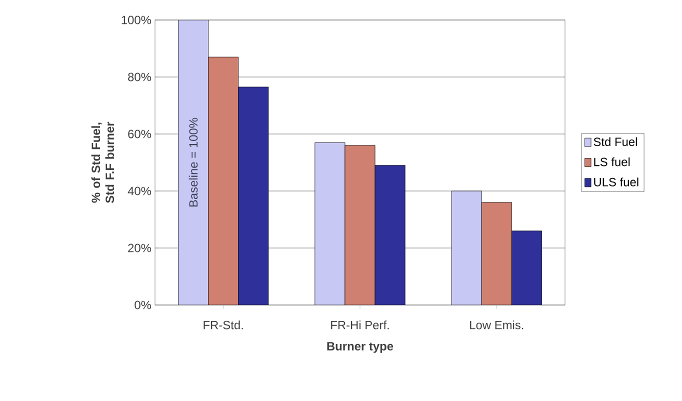 The width and height of the screenshot is (682, 401). I want to click on y-tick-label: 60%, so click(140, 134).